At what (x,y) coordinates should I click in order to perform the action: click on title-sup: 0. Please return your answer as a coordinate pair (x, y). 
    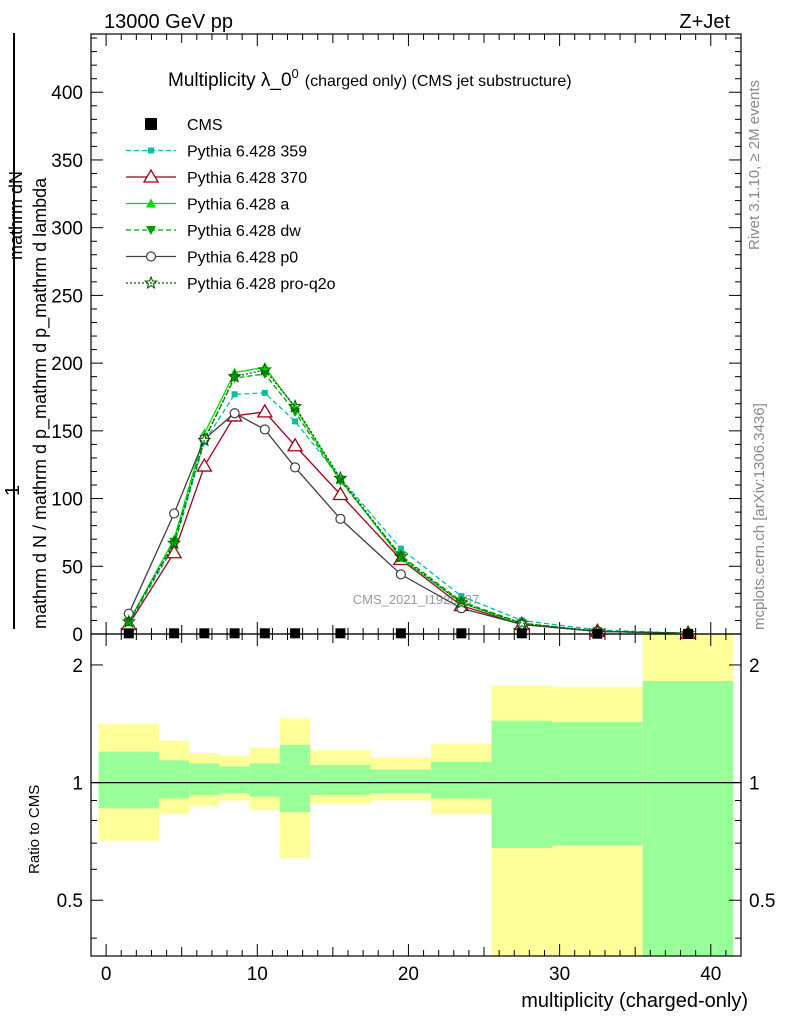
    Looking at the image, I should click on (295, 73).